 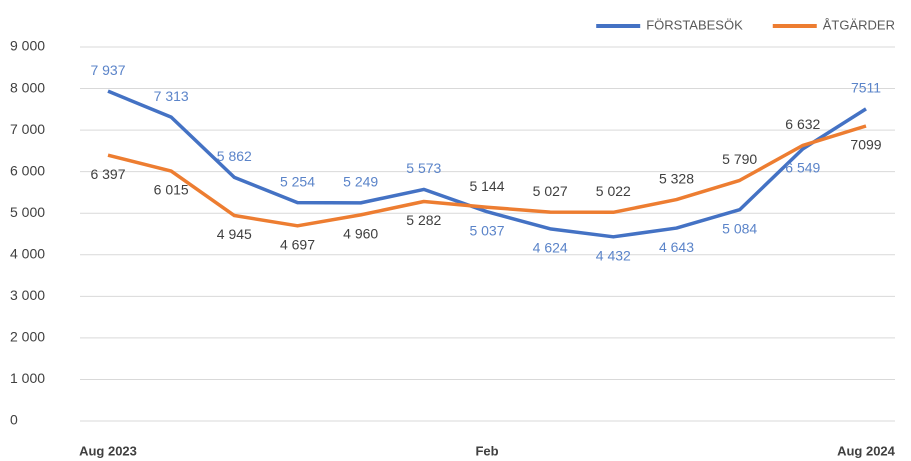 What do you see at coordinates (107, 70) in the screenshot?
I see `data-label: 7 937` at bounding box center [107, 70].